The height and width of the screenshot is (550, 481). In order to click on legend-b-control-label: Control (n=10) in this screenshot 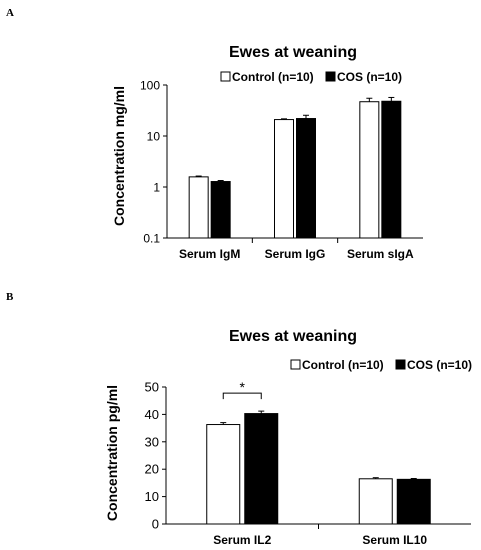, I will do `click(343, 365)`.